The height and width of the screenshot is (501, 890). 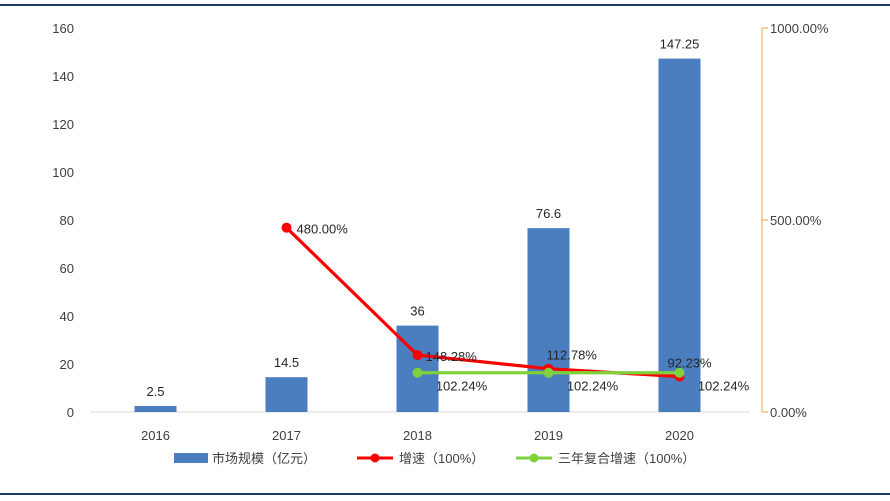 I want to click on legend-marker-growth, so click(x=375, y=458).